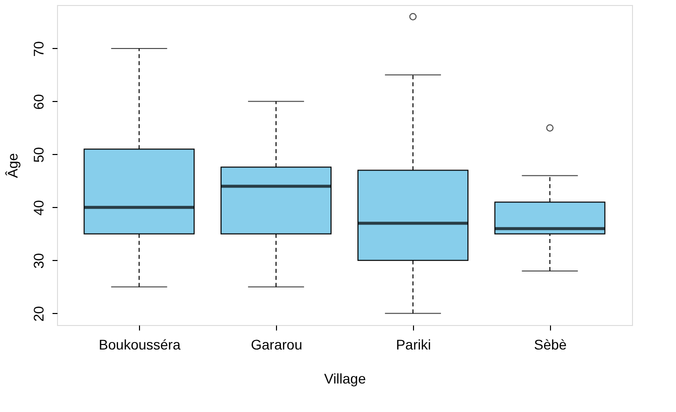 The image size is (676, 412). I want to click on x-tick-label: Boukousséra, so click(139, 344).